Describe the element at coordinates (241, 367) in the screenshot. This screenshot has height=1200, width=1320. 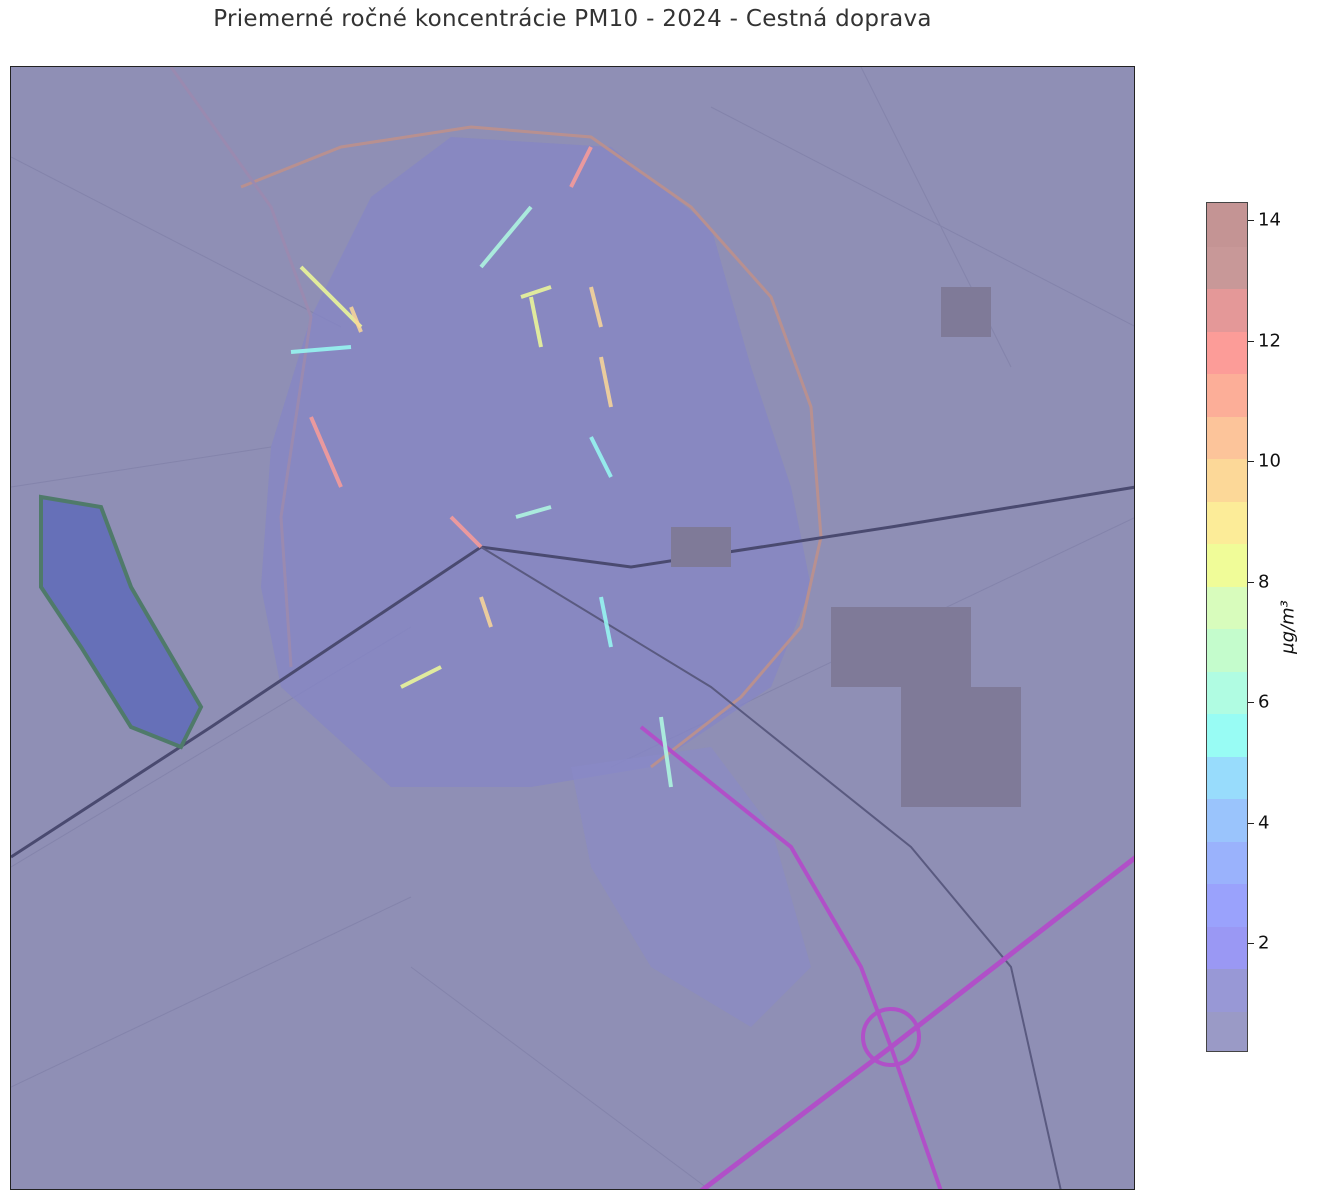
I see `road-northwest` at that location.